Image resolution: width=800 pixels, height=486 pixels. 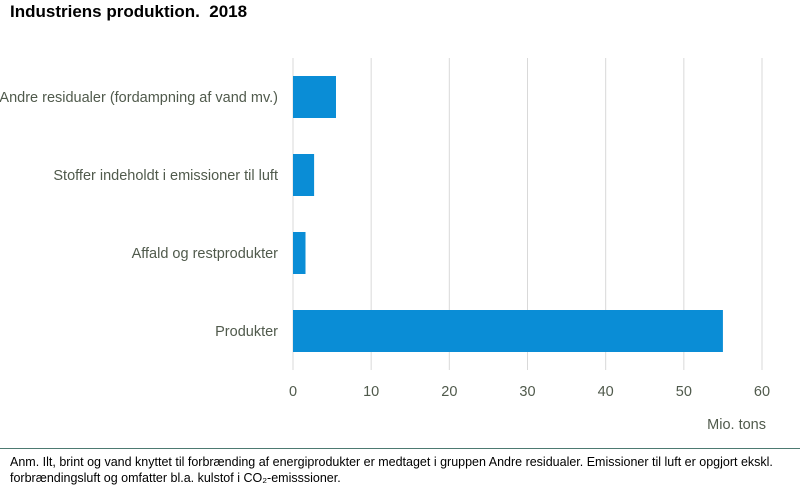 I want to click on category-label: Stoffer indeholdt i emissioner til luft, so click(x=165, y=176).